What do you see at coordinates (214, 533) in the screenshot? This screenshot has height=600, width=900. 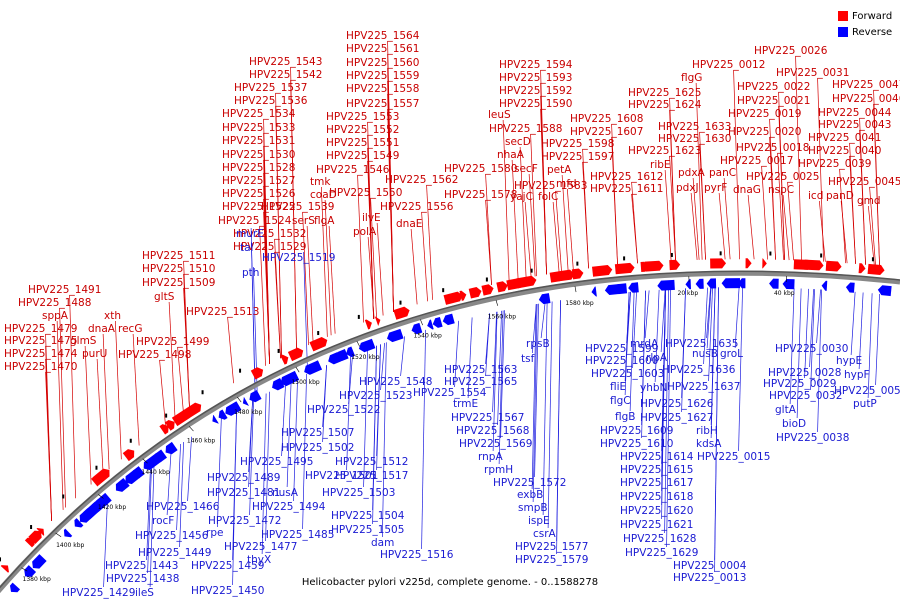 I see `gene-label: rpe` at bounding box center [214, 533].